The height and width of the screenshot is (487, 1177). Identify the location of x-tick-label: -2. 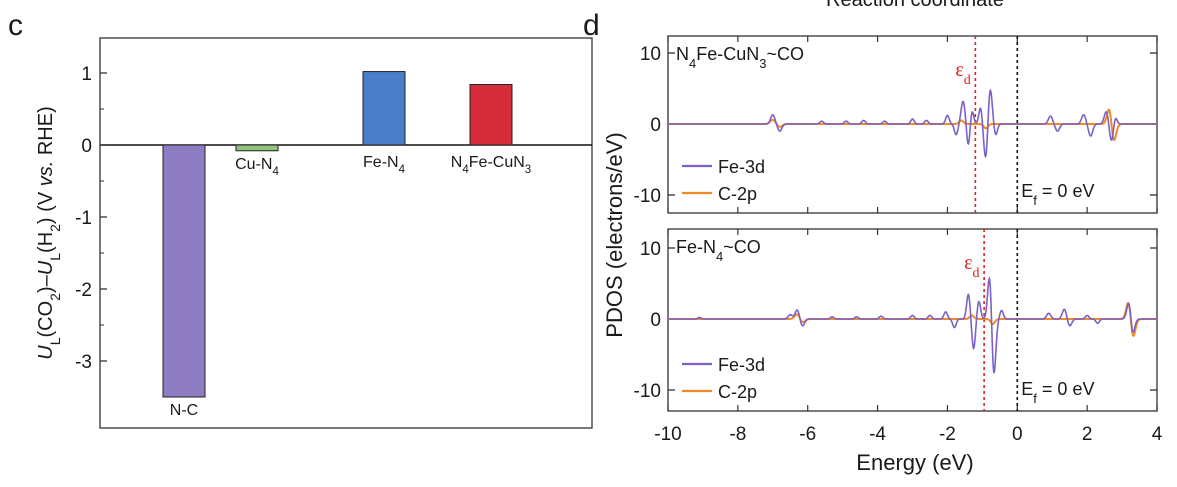
(947, 434).